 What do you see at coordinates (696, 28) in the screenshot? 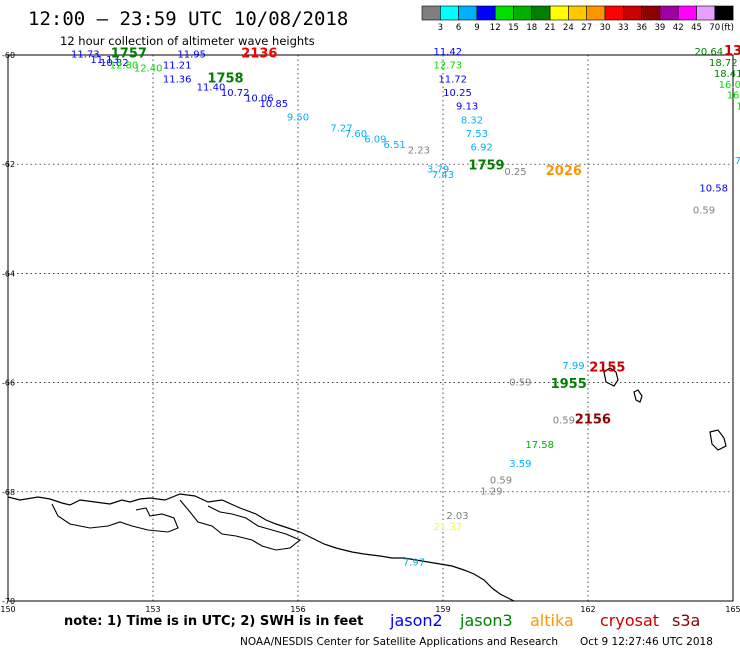
I see `colorbar-label: 45` at bounding box center [696, 28].